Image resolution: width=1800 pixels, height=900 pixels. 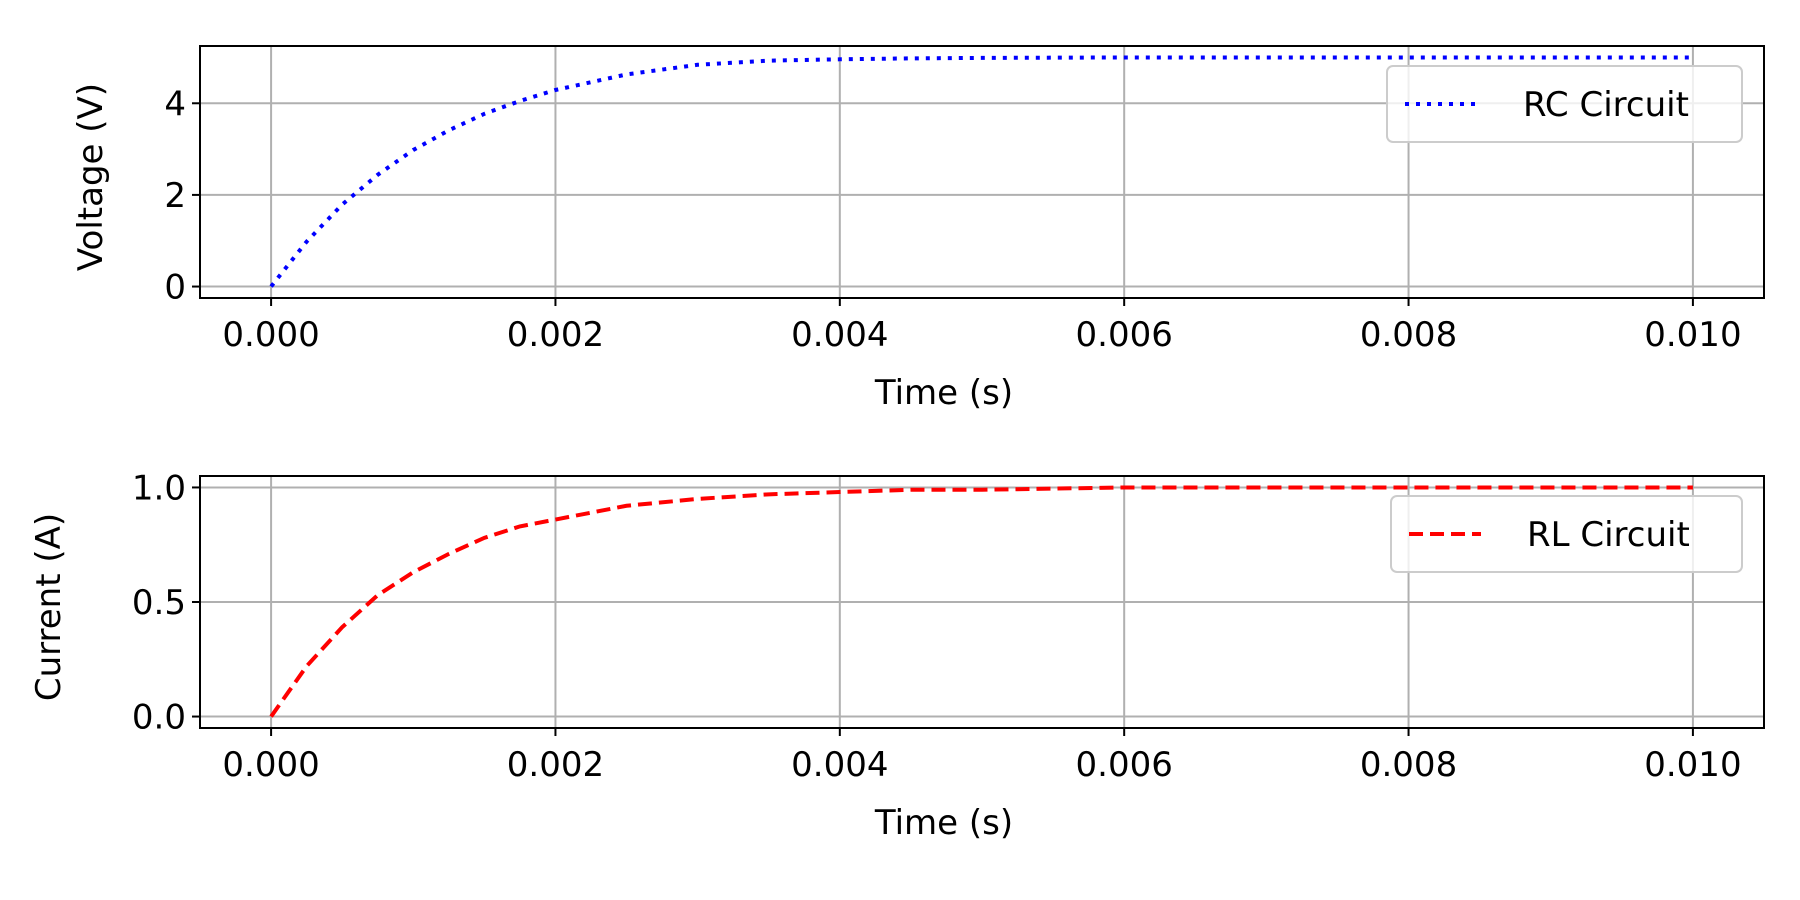 What do you see at coordinates (159, 718) in the screenshot?
I see `y-tick-label: 0.0` at bounding box center [159, 718].